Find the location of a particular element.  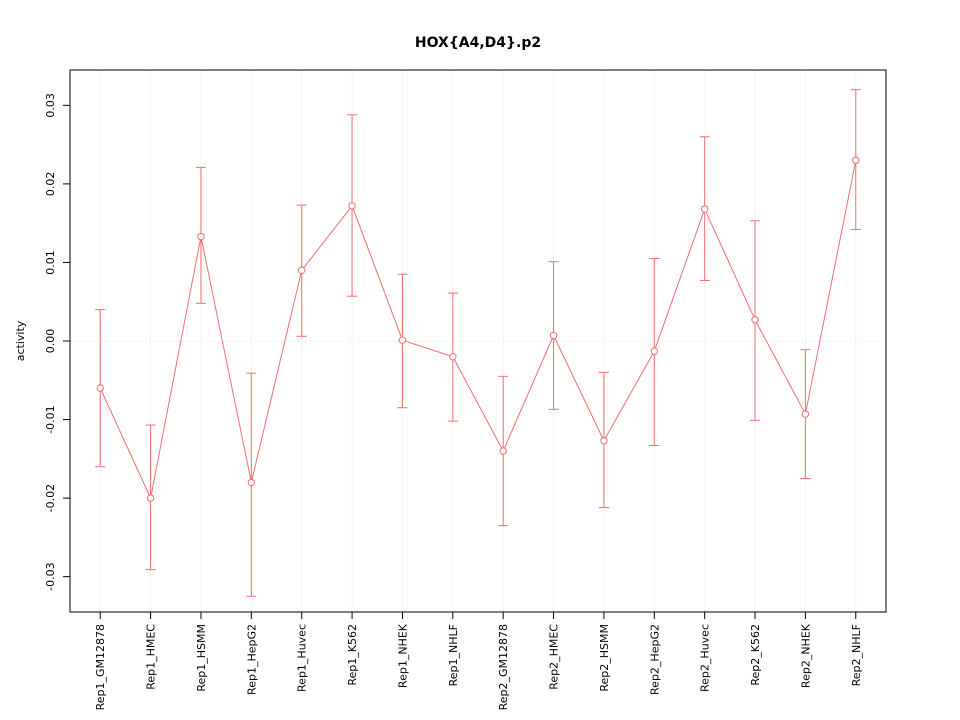

x-tick-label: Rep2_K562 is located at coordinates (755, 655).